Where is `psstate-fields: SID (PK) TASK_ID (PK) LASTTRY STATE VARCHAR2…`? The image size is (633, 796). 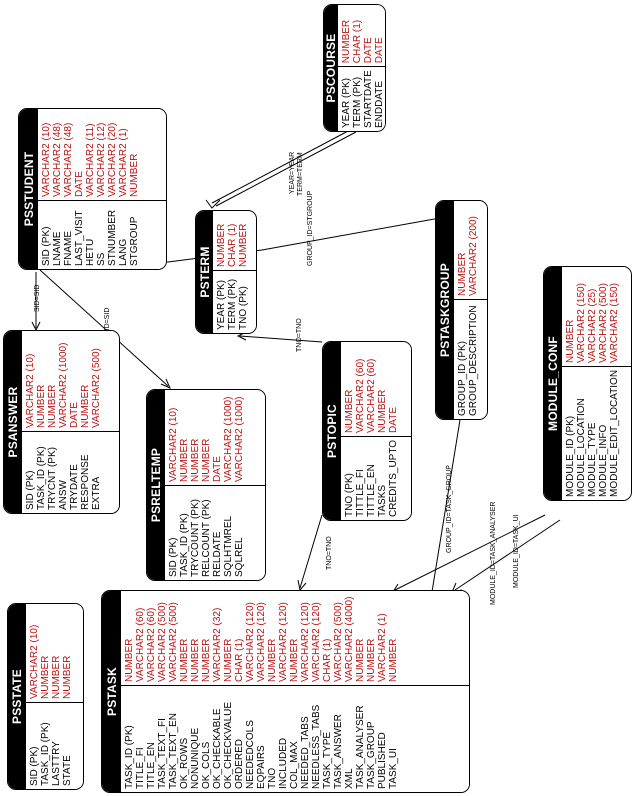
psstate-fields: SID (PK) TASK_ID (PK) LASTTRY STATE VARCHAR2… is located at coordinates (54, 696).